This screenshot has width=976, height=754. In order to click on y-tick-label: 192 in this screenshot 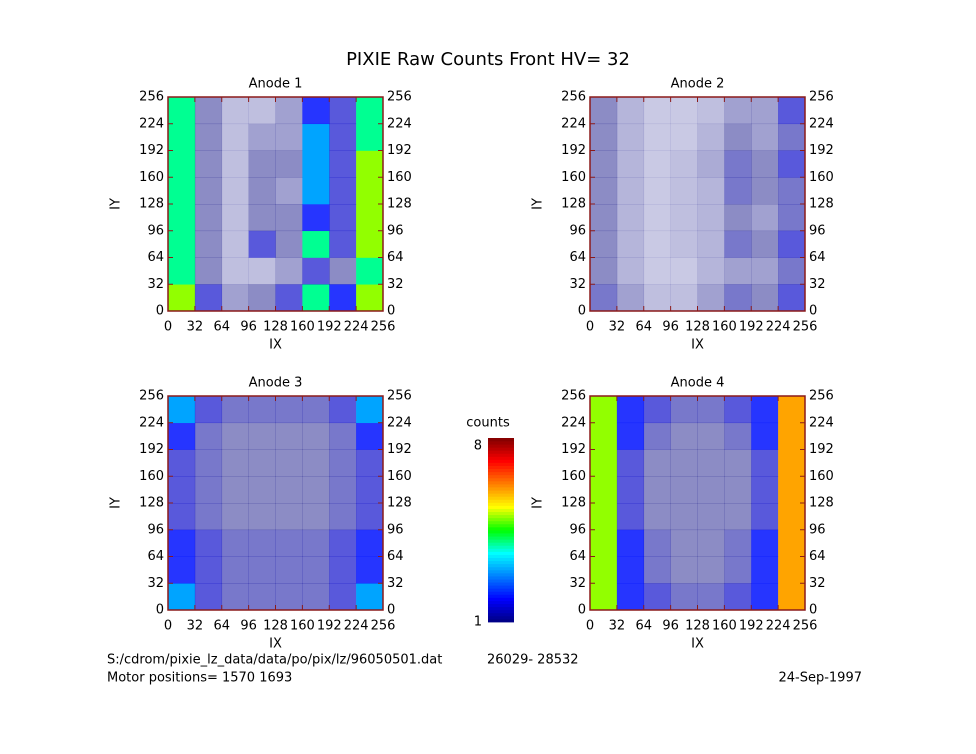, I will do `click(573, 449)`.